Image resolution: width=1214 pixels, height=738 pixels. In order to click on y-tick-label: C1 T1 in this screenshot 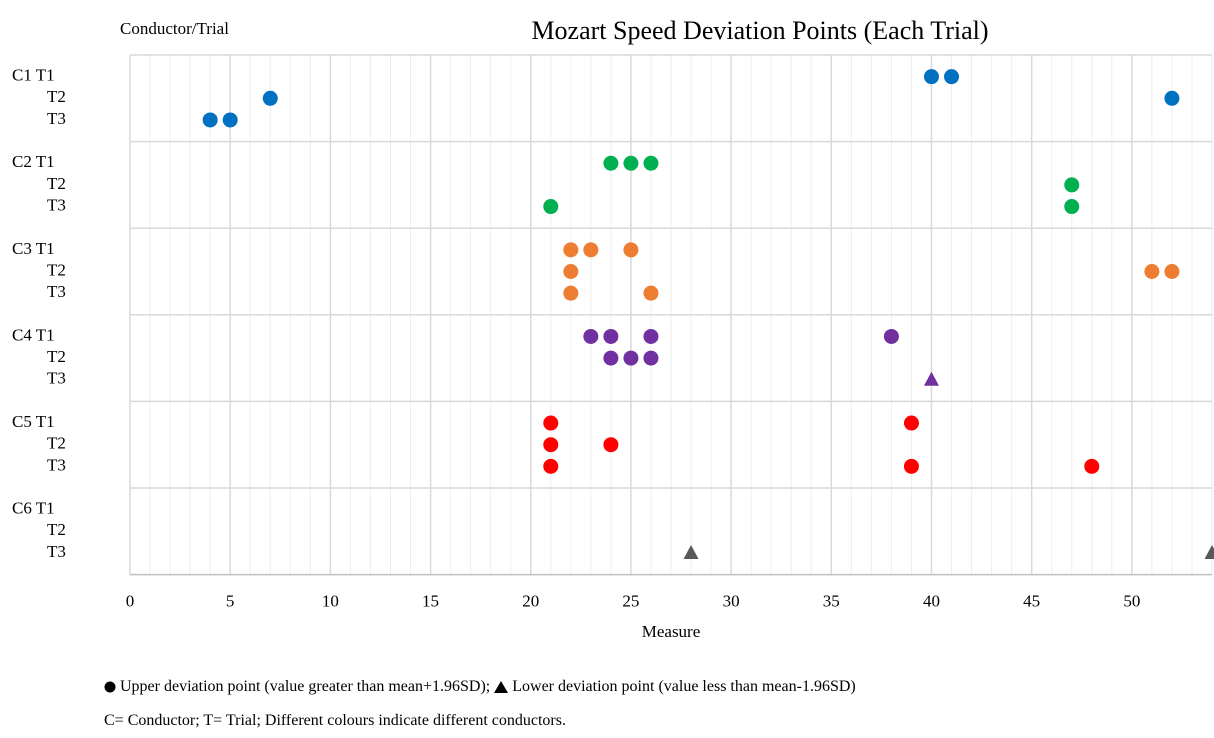, I will do `click(33, 75)`.